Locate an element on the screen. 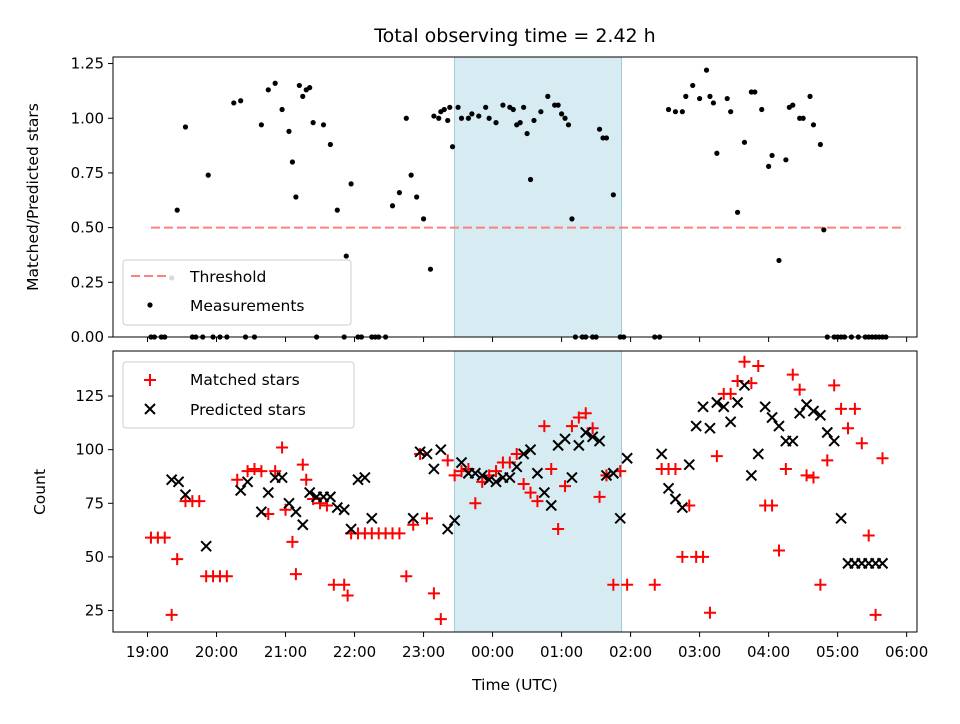  top-legend: Threshold Measurements is located at coordinates (237, 292).